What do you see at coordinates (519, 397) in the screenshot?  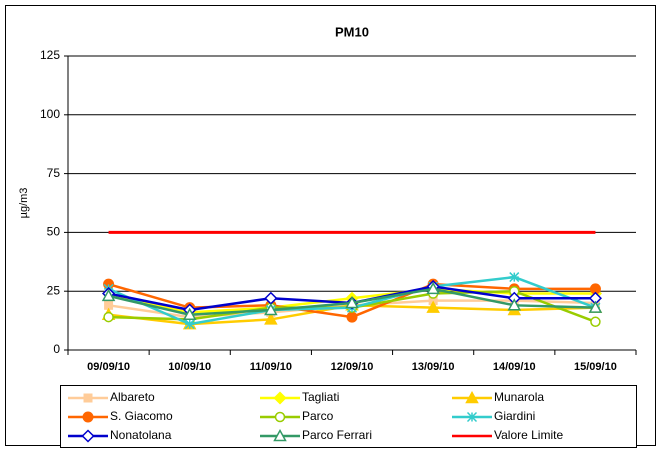 I see `legend-label: Munarola` at bounding box center [519, 397].